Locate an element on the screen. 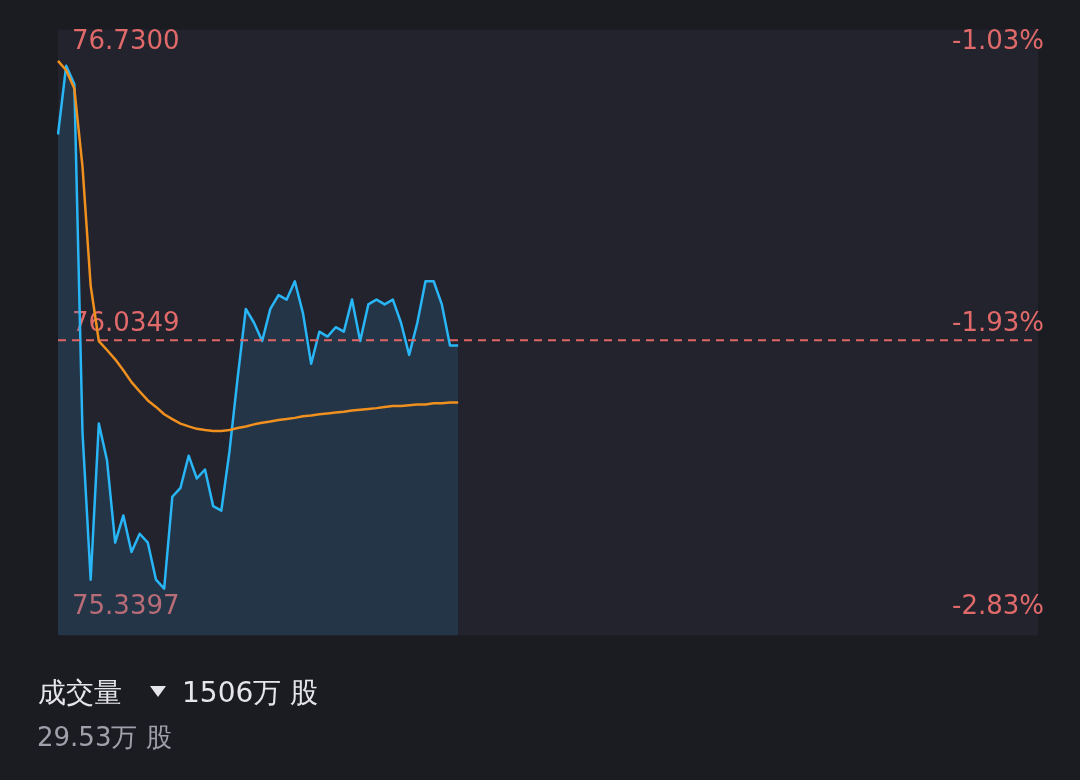 Image resolution: width=1080 pixels, height=780 pixels. y-tick-label: 76.7300 is located at coordinates (126, 39).